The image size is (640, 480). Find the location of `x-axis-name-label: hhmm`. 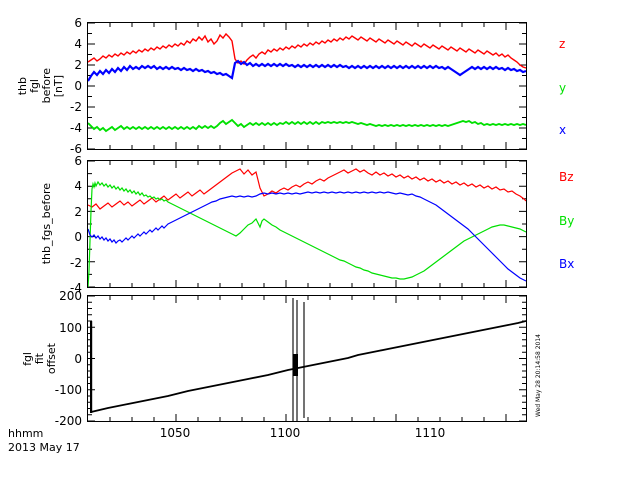

x-axis-name-label: hhmm is located at coordinates (26, 433).